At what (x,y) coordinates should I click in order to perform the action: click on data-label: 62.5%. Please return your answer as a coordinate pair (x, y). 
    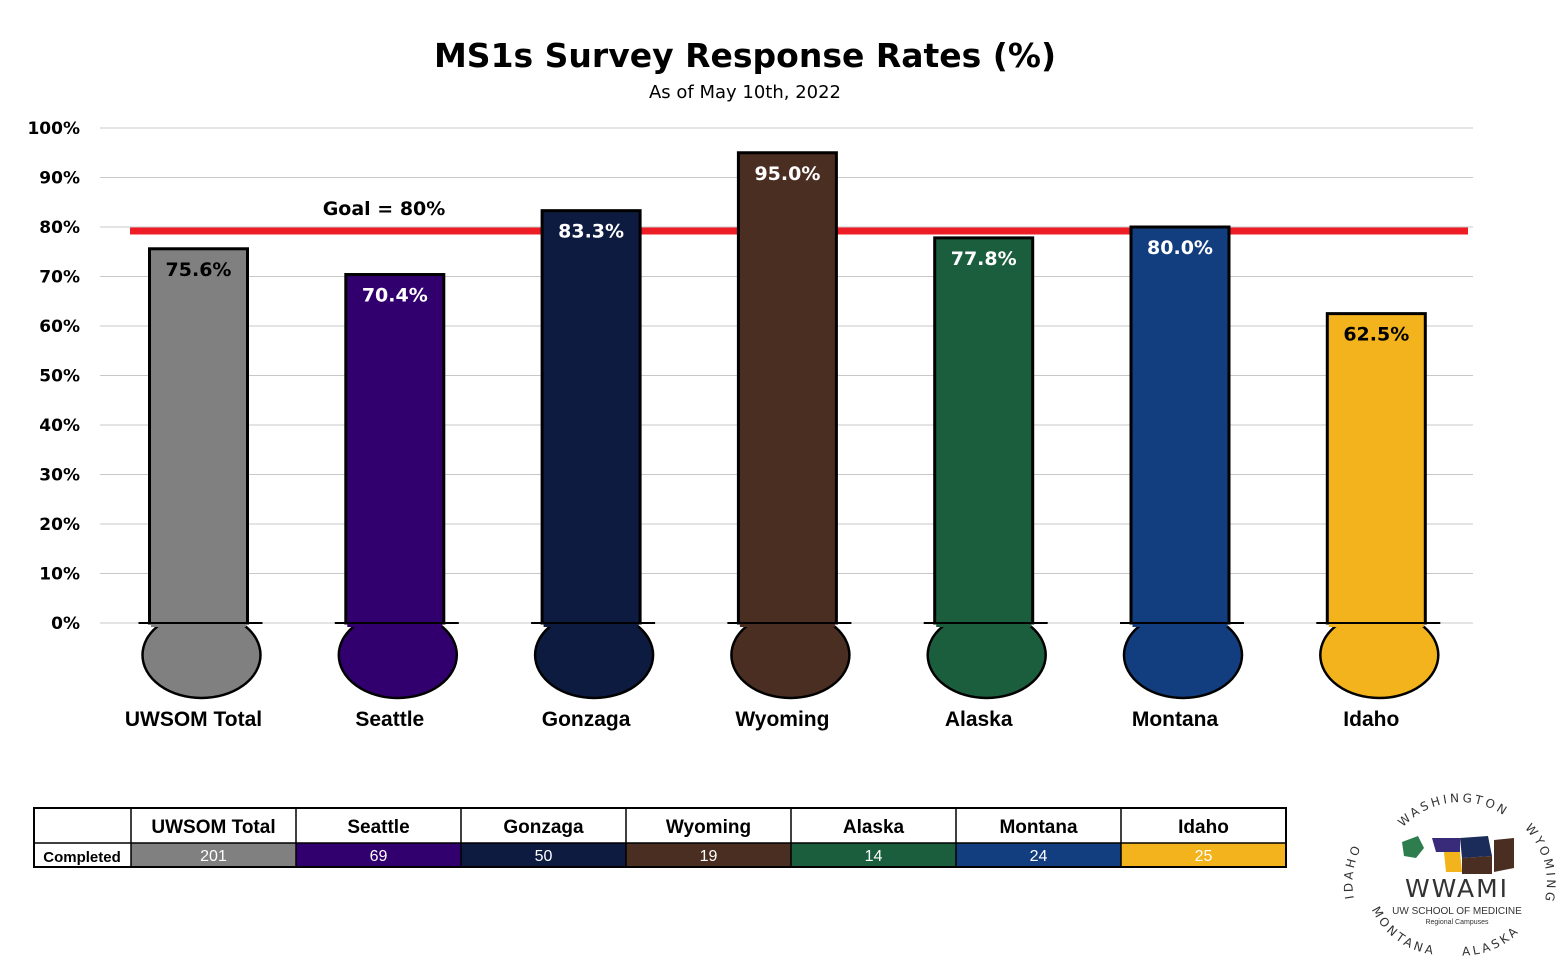
    Looking at the image, I should click on (1376, 335).